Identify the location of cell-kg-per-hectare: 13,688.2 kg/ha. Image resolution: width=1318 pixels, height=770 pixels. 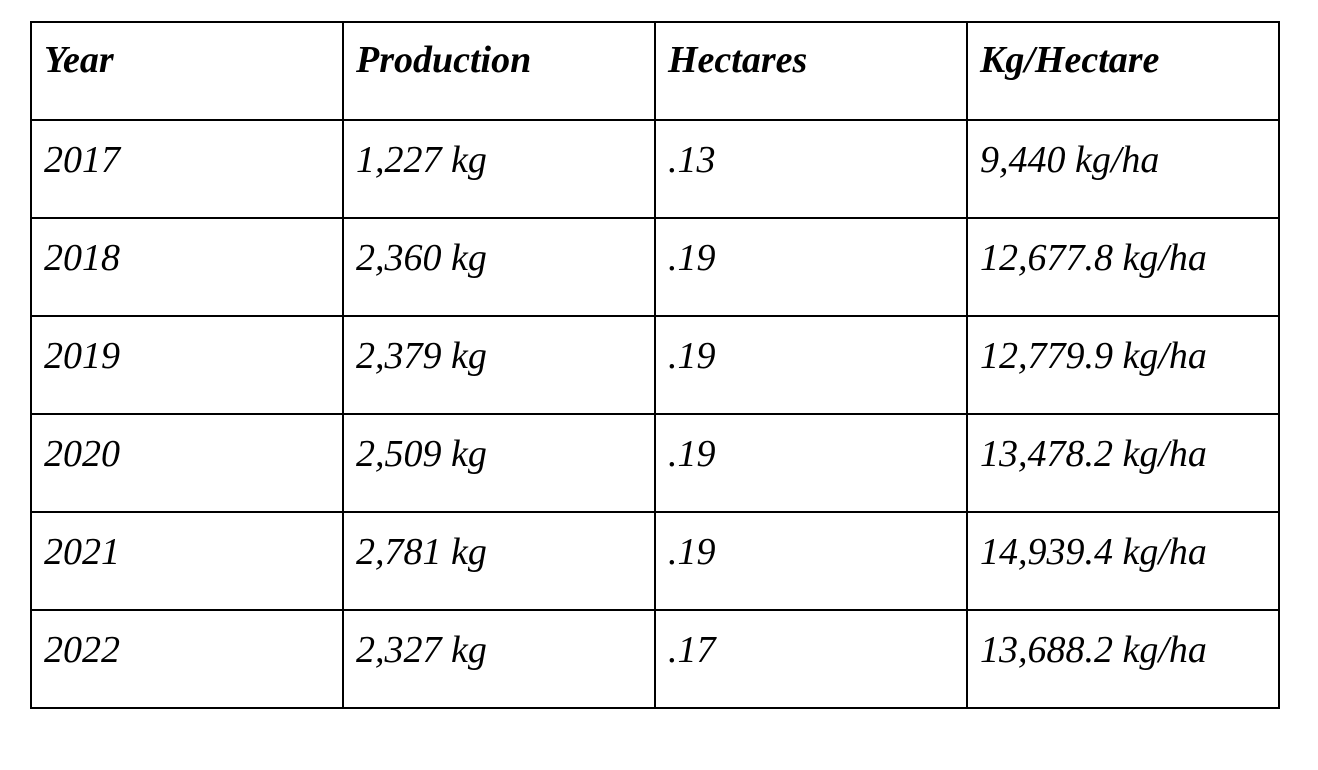
(1123, 659).